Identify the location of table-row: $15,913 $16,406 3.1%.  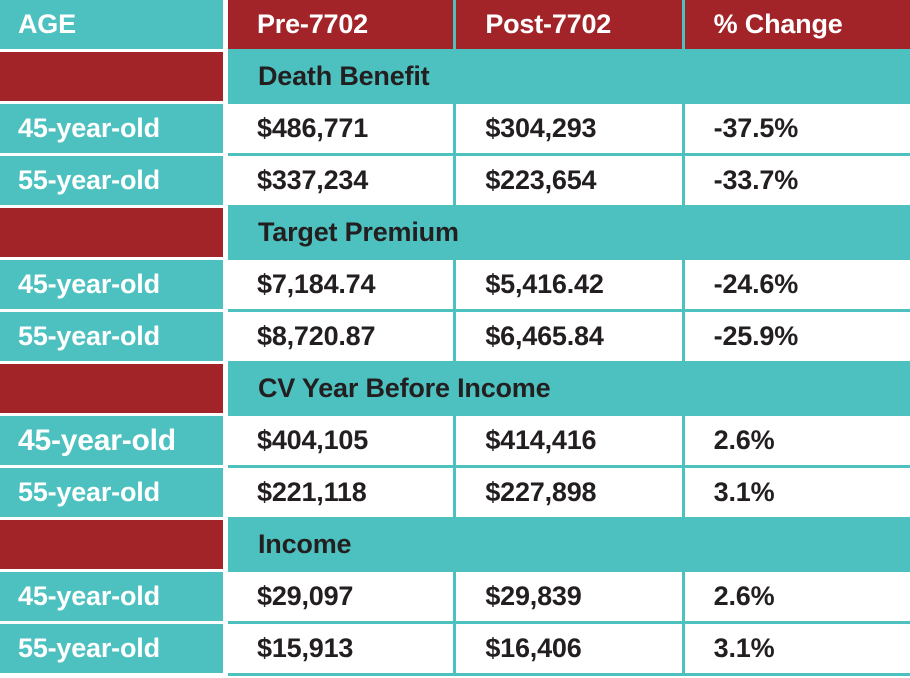
(569, 648).